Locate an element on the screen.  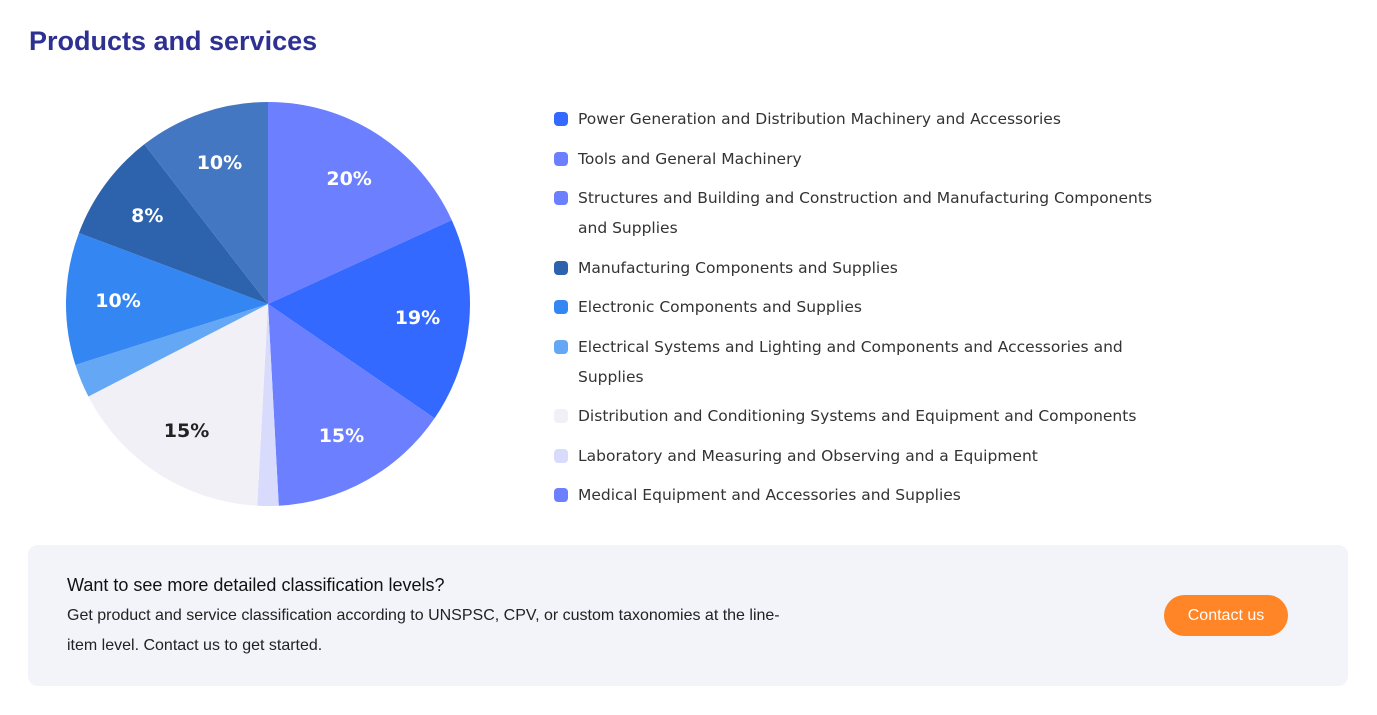
slice-label: 19% is located at coordinates (417, 318).